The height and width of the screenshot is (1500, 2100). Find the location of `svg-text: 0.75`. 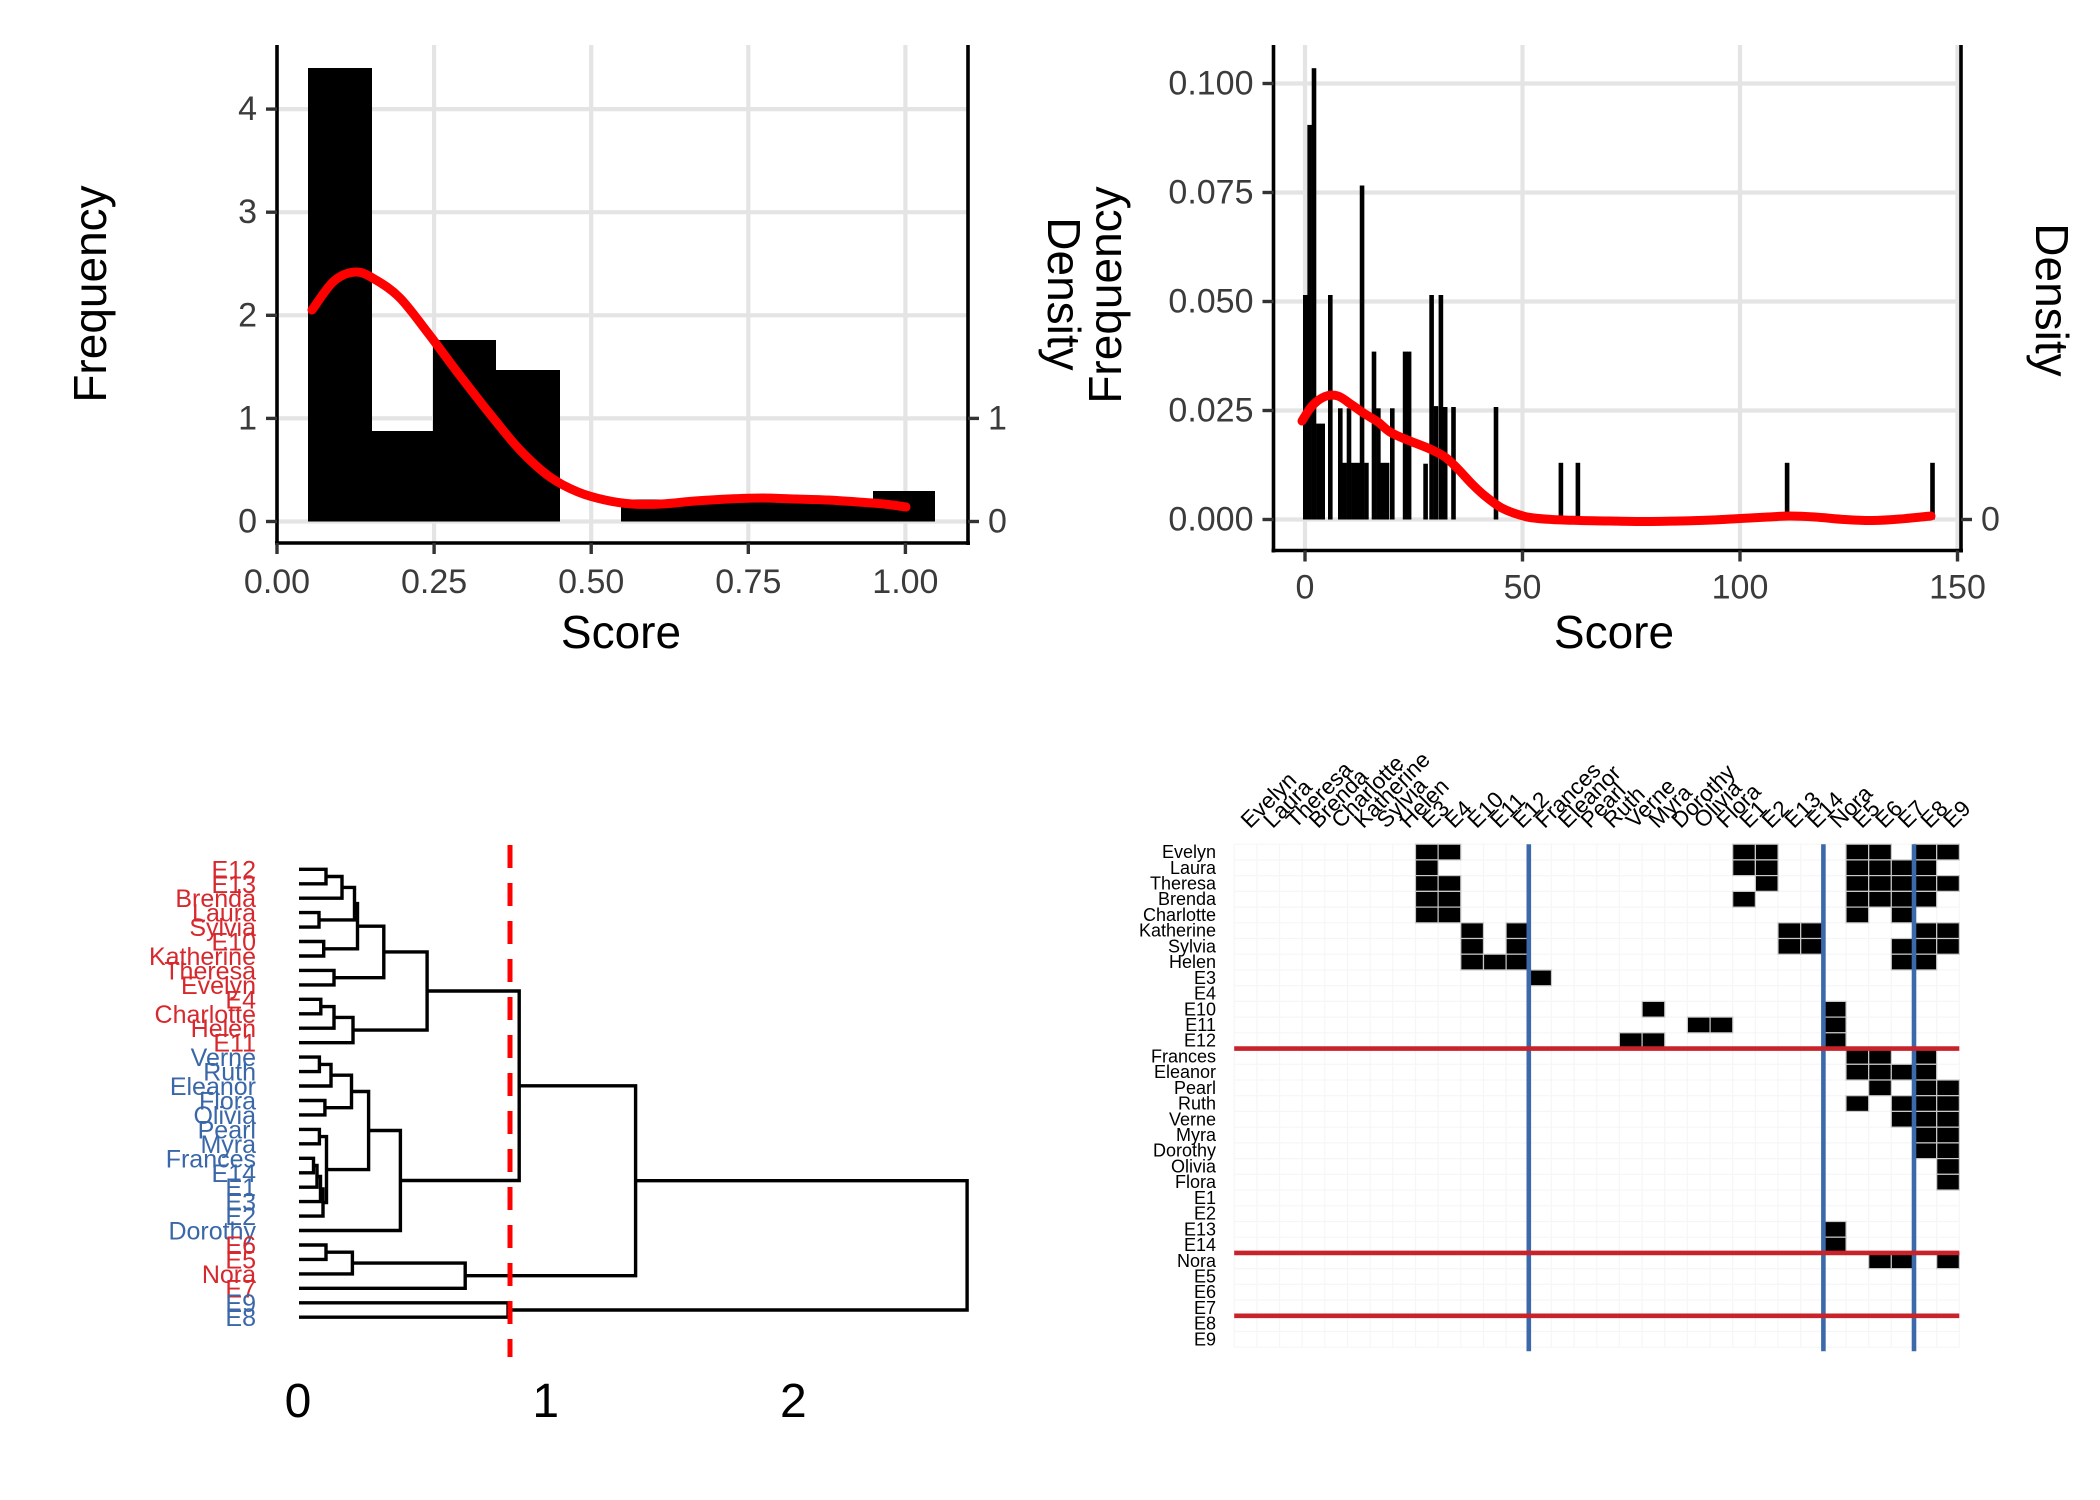

svg-text: 0.75 is located at coordinates (748, 582).